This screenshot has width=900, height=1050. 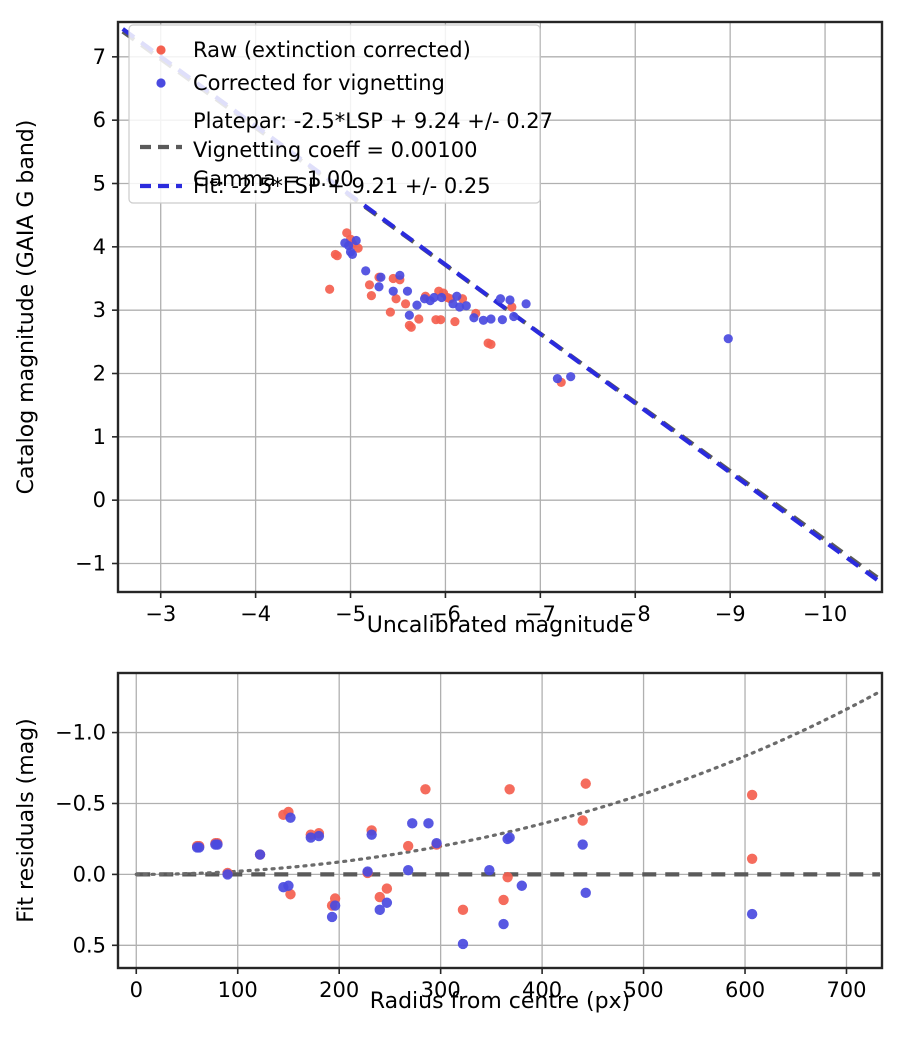 What do you see at coordinates (334, 114) in the screenshot?
I see `legend-frame` at bounding box center [334, 114].